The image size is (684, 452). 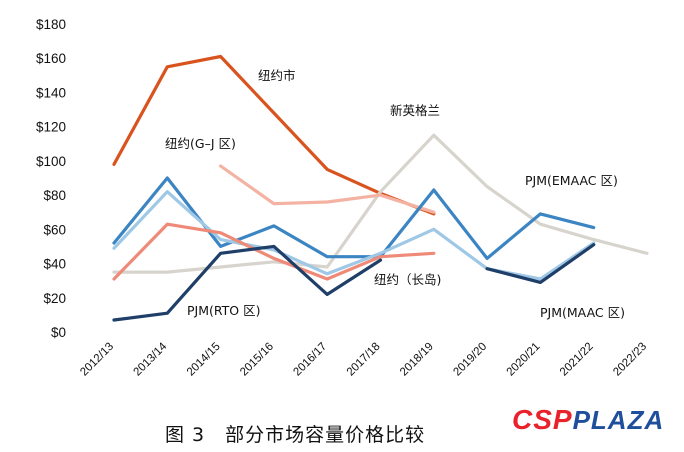 What do you see at coordinates (524, 360) in the screenshot?
I see `x-tick-label: 2020/21` at bounding box center [524, 360].